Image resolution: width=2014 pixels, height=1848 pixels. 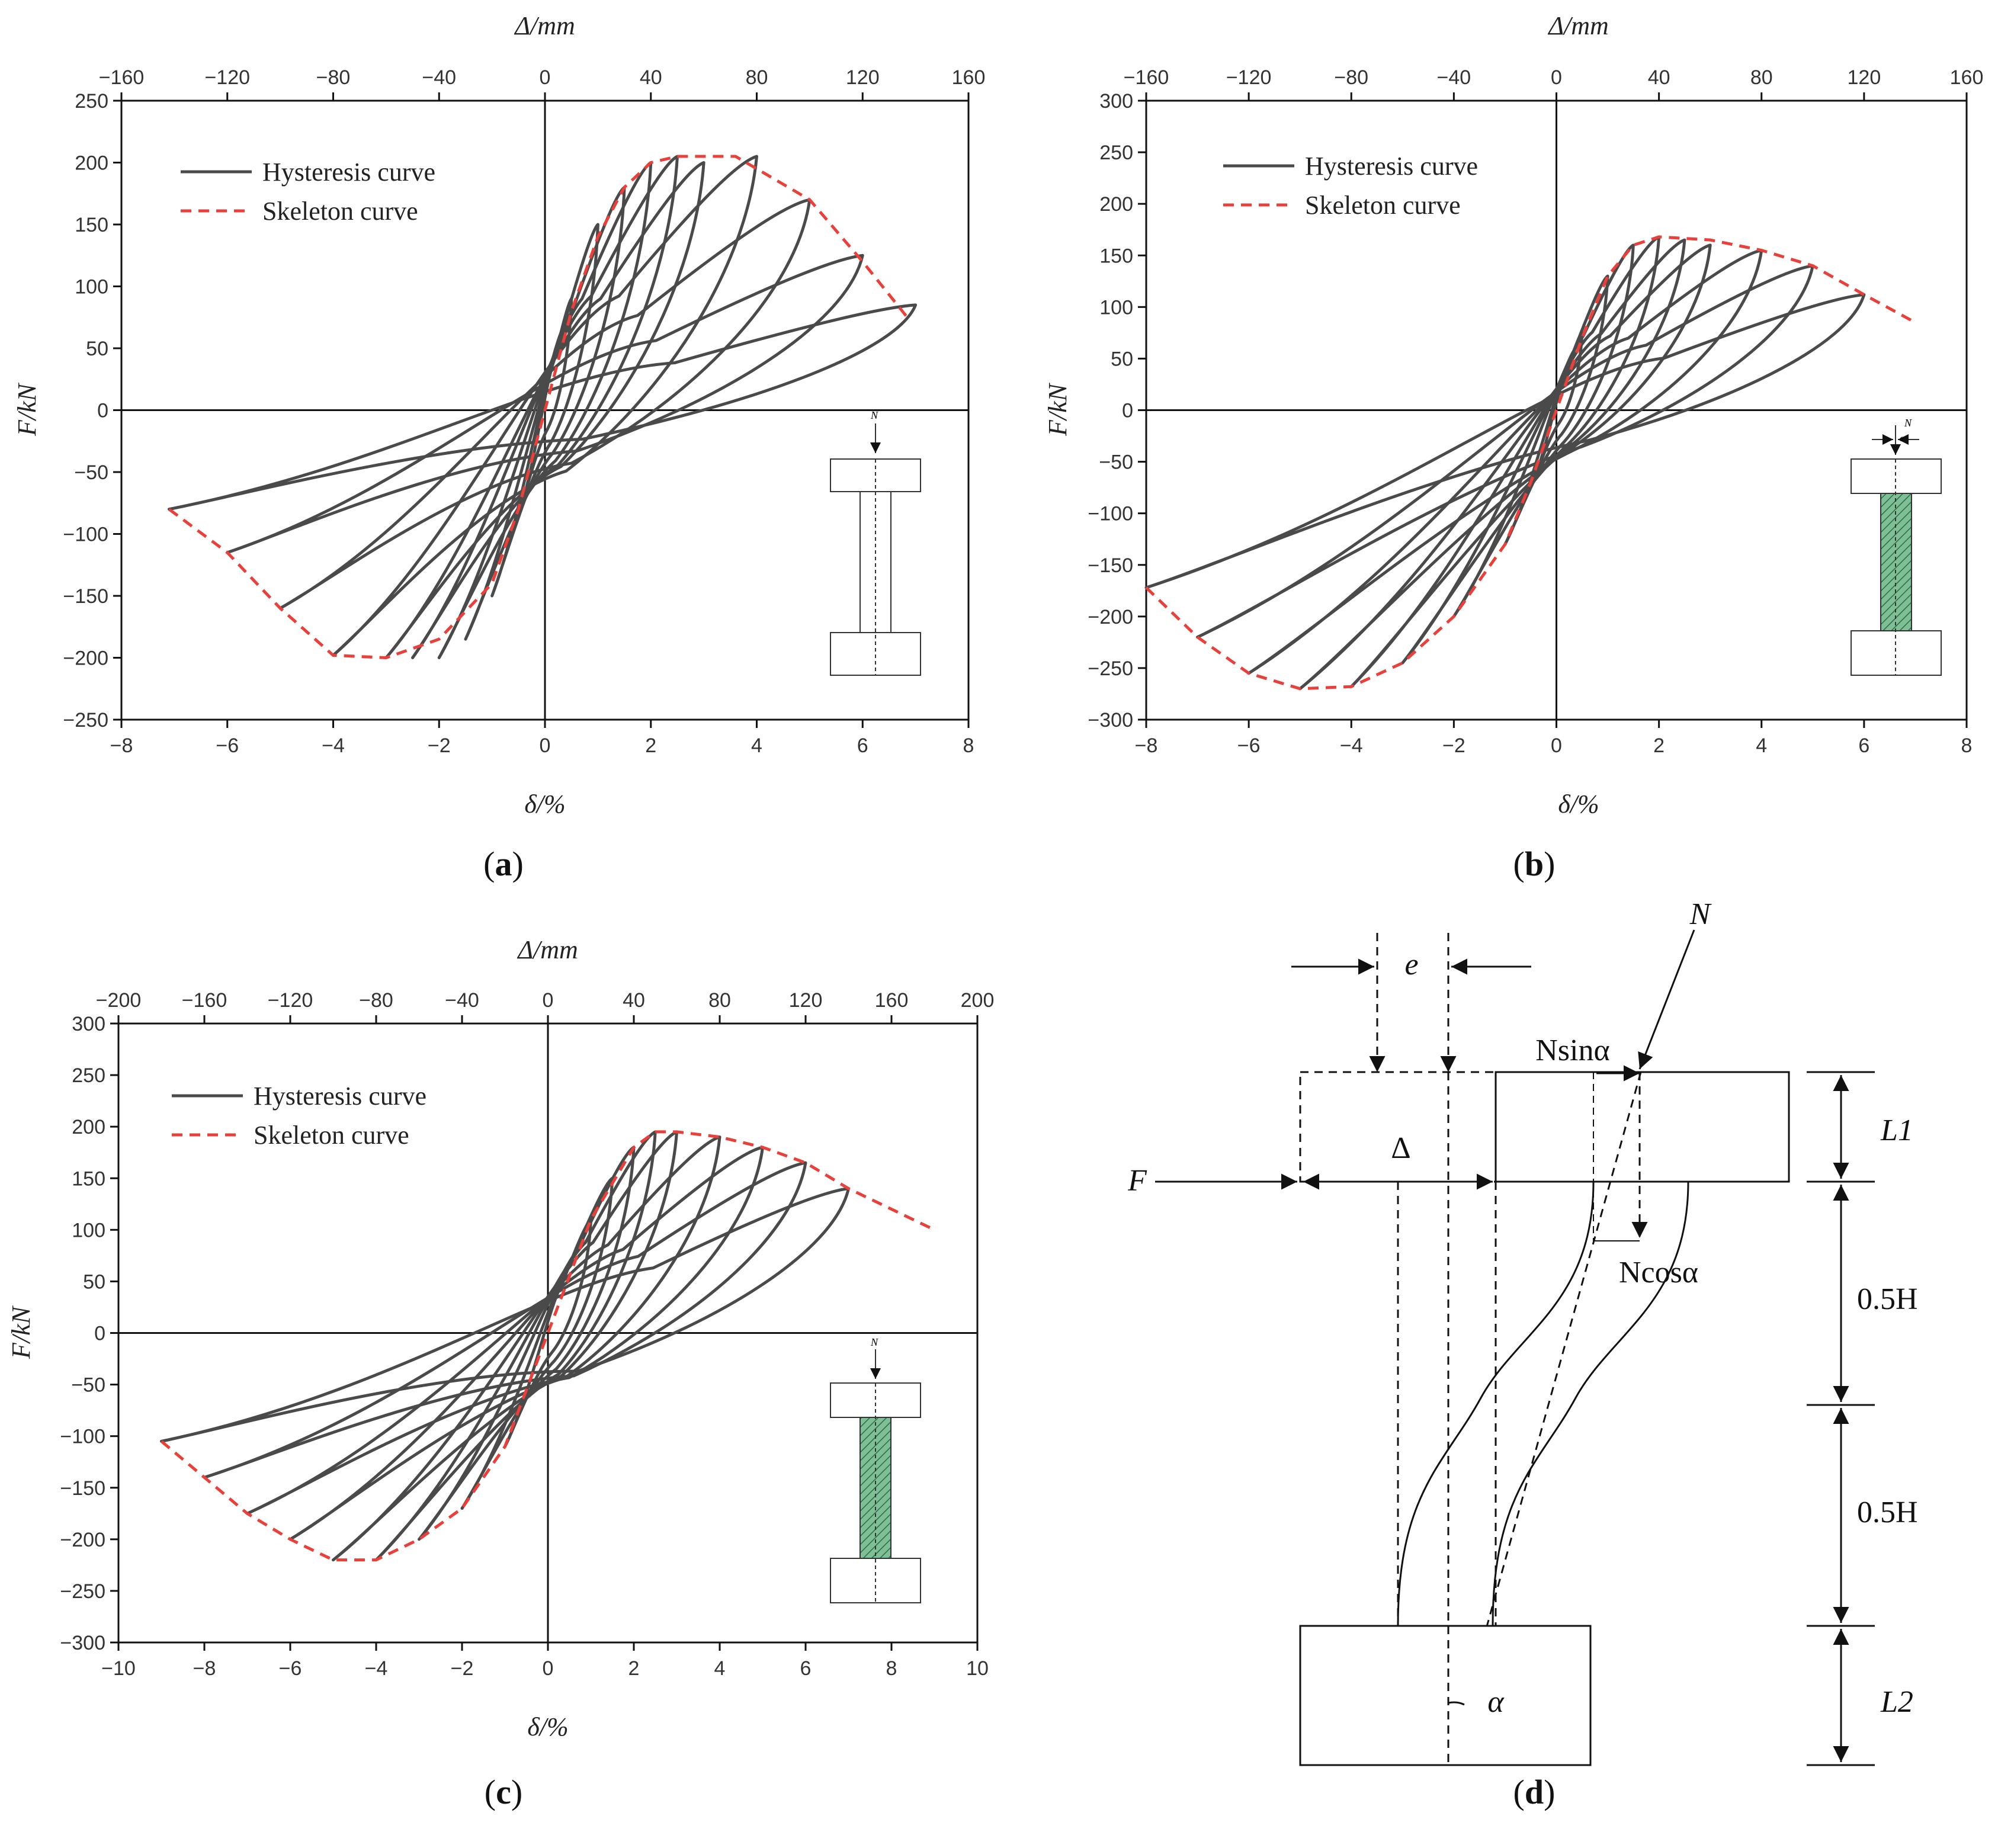 What do you see at coordinates (1887, 1512) in the screenshot?
I see `H2-label: 0.5H` at bounding box center [1887, 1512].